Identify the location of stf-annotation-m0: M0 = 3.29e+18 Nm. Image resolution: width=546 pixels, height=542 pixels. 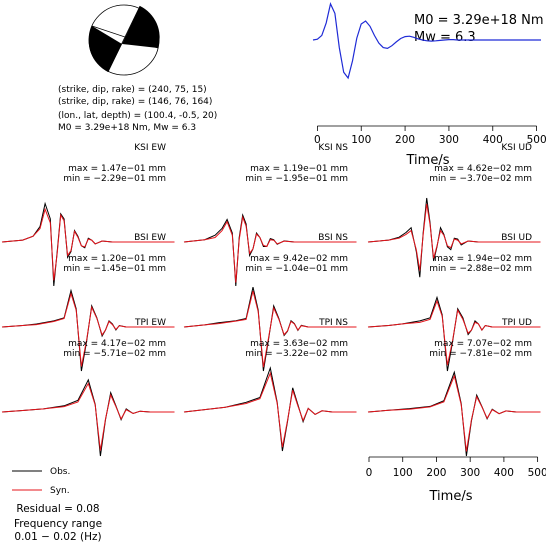
(479, 20).